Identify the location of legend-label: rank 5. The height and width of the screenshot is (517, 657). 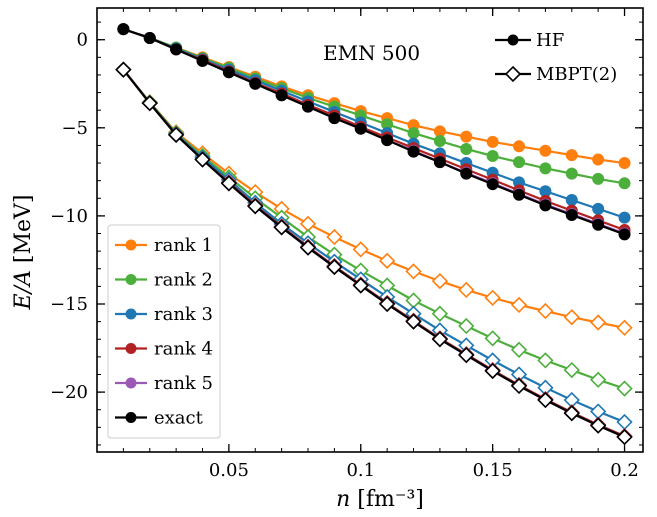
(183, 383).